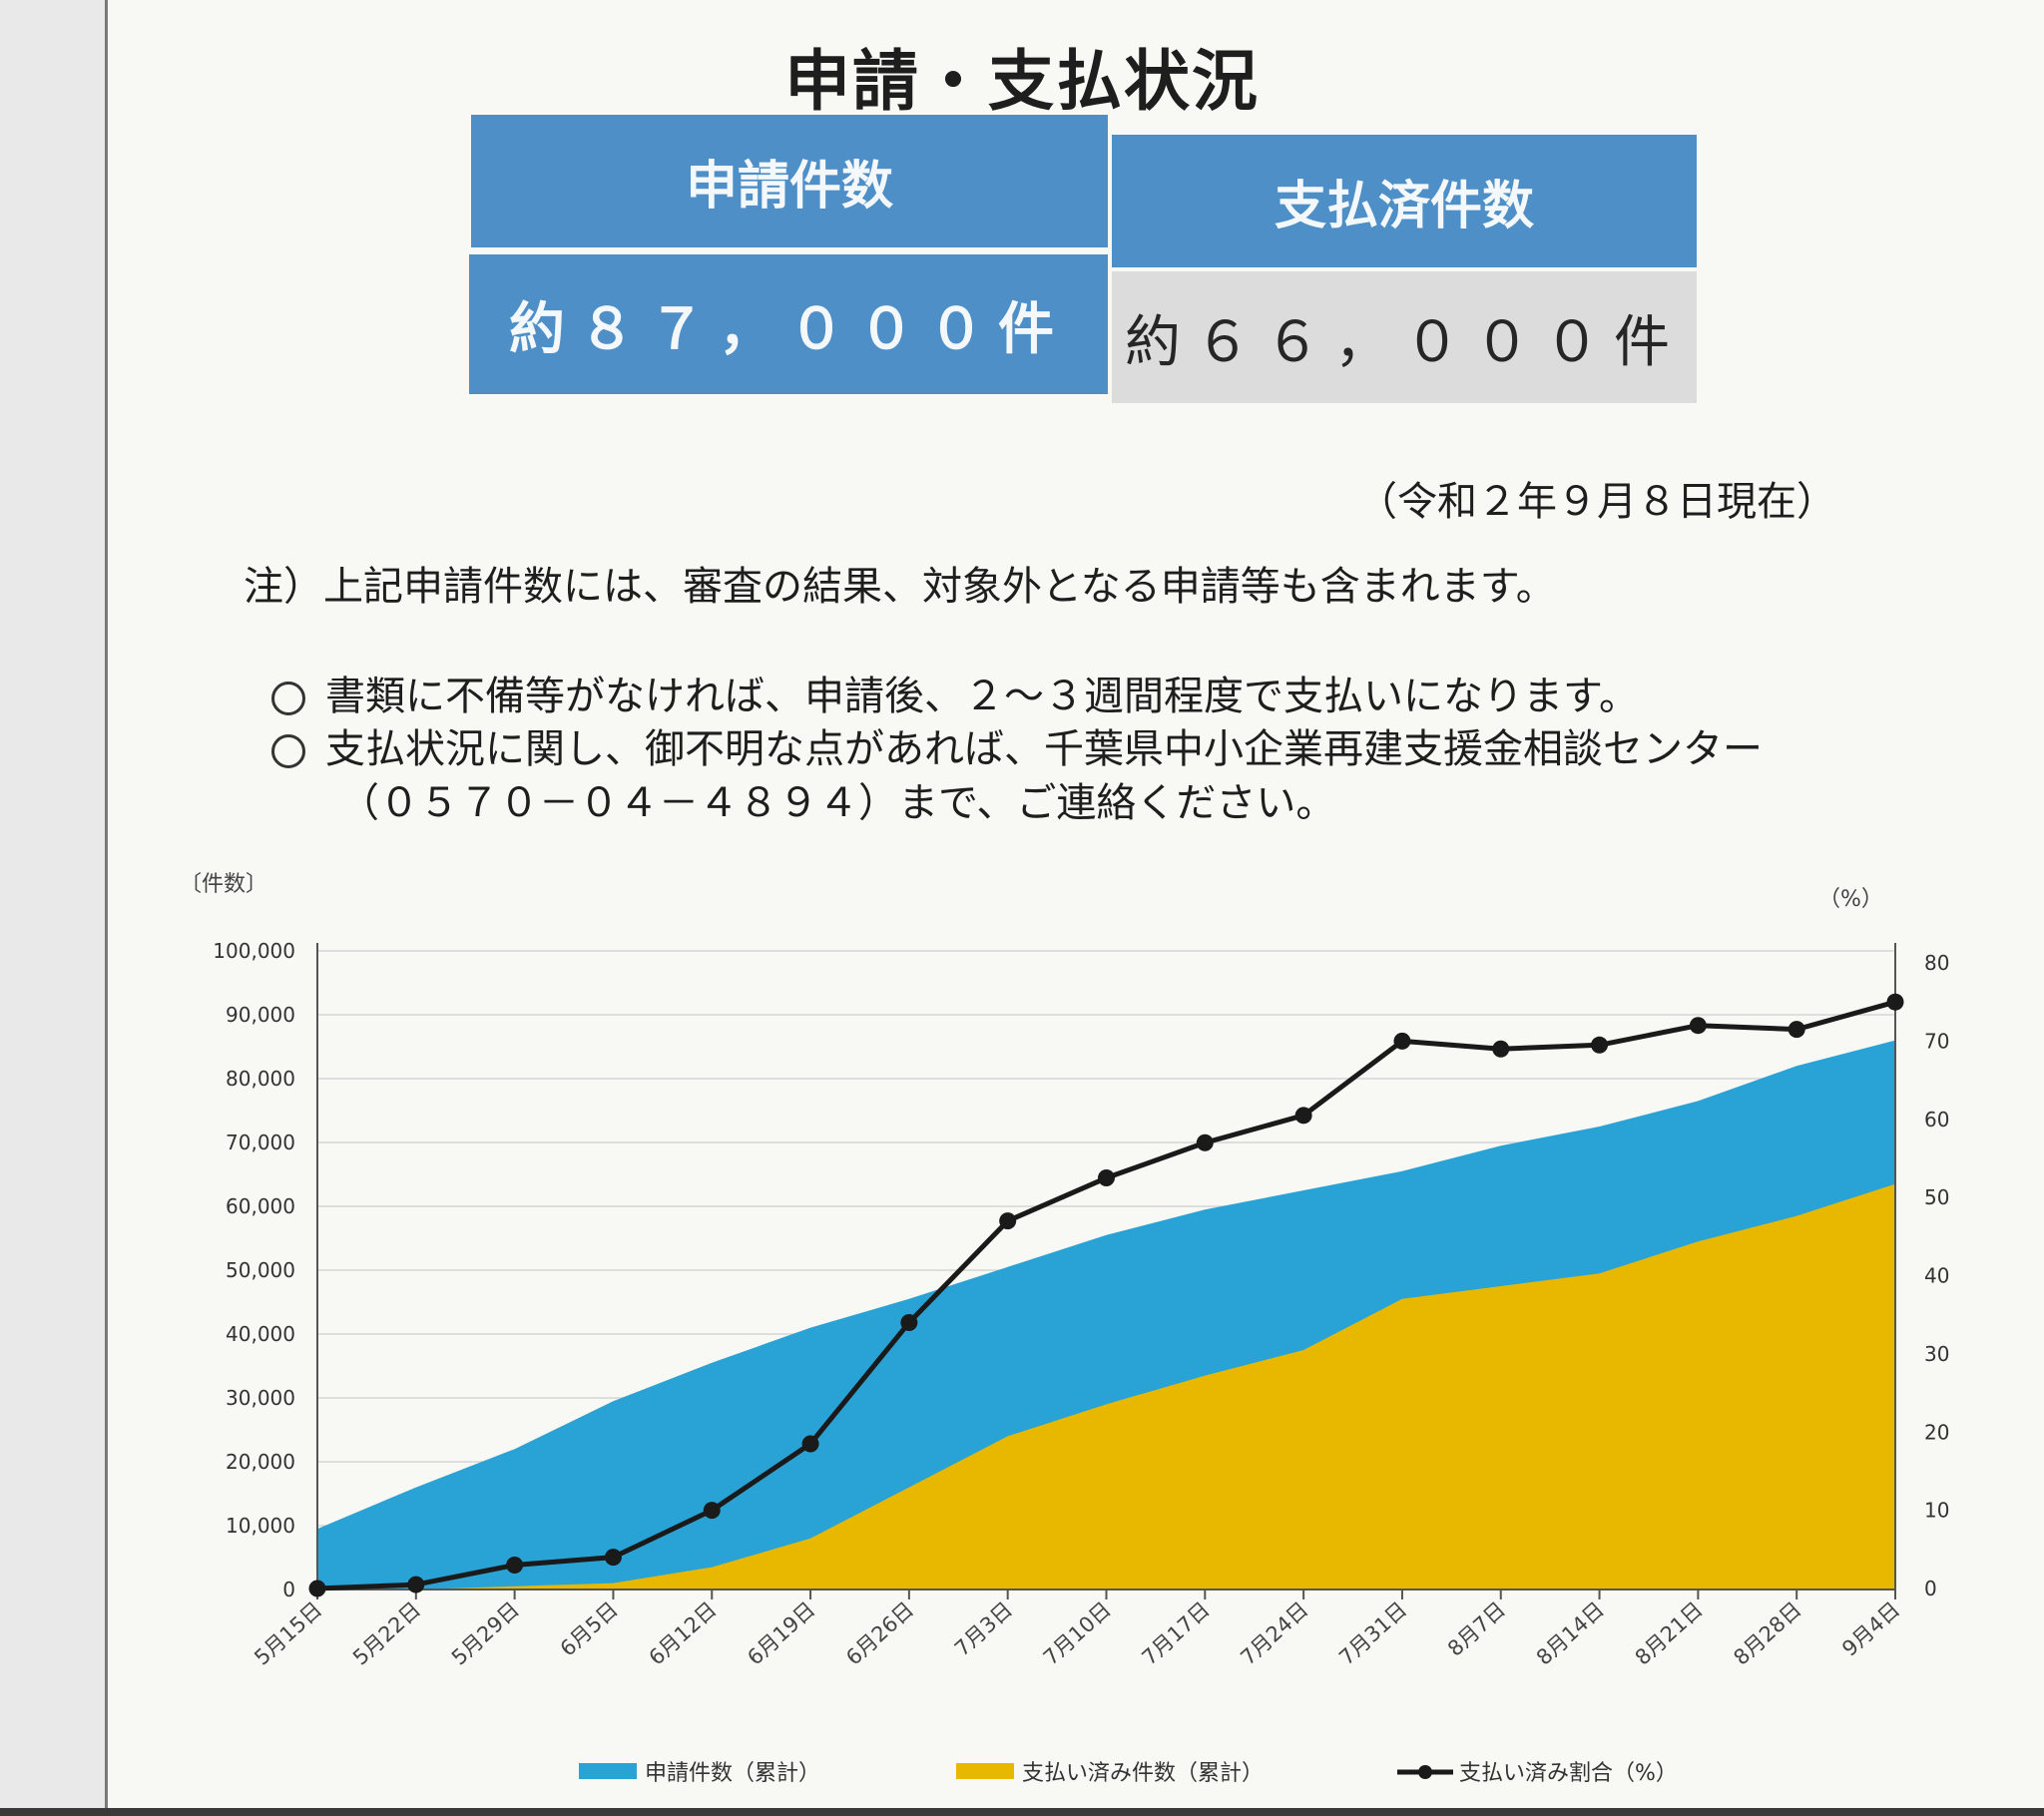 Image resolution: width=2044 pixels, height=1816 pixels. Describe the element at coordinates (1870, 1629) in the screenshot. I see `x-tick-label: 9月4日` at that location.